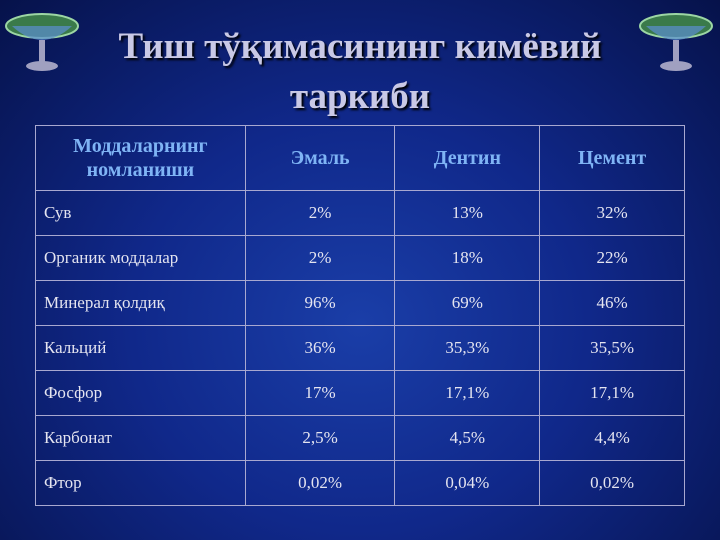  Describe the element at coordinates (140, 348) in the screenshot. I see `row-label: Кальций` at that location.